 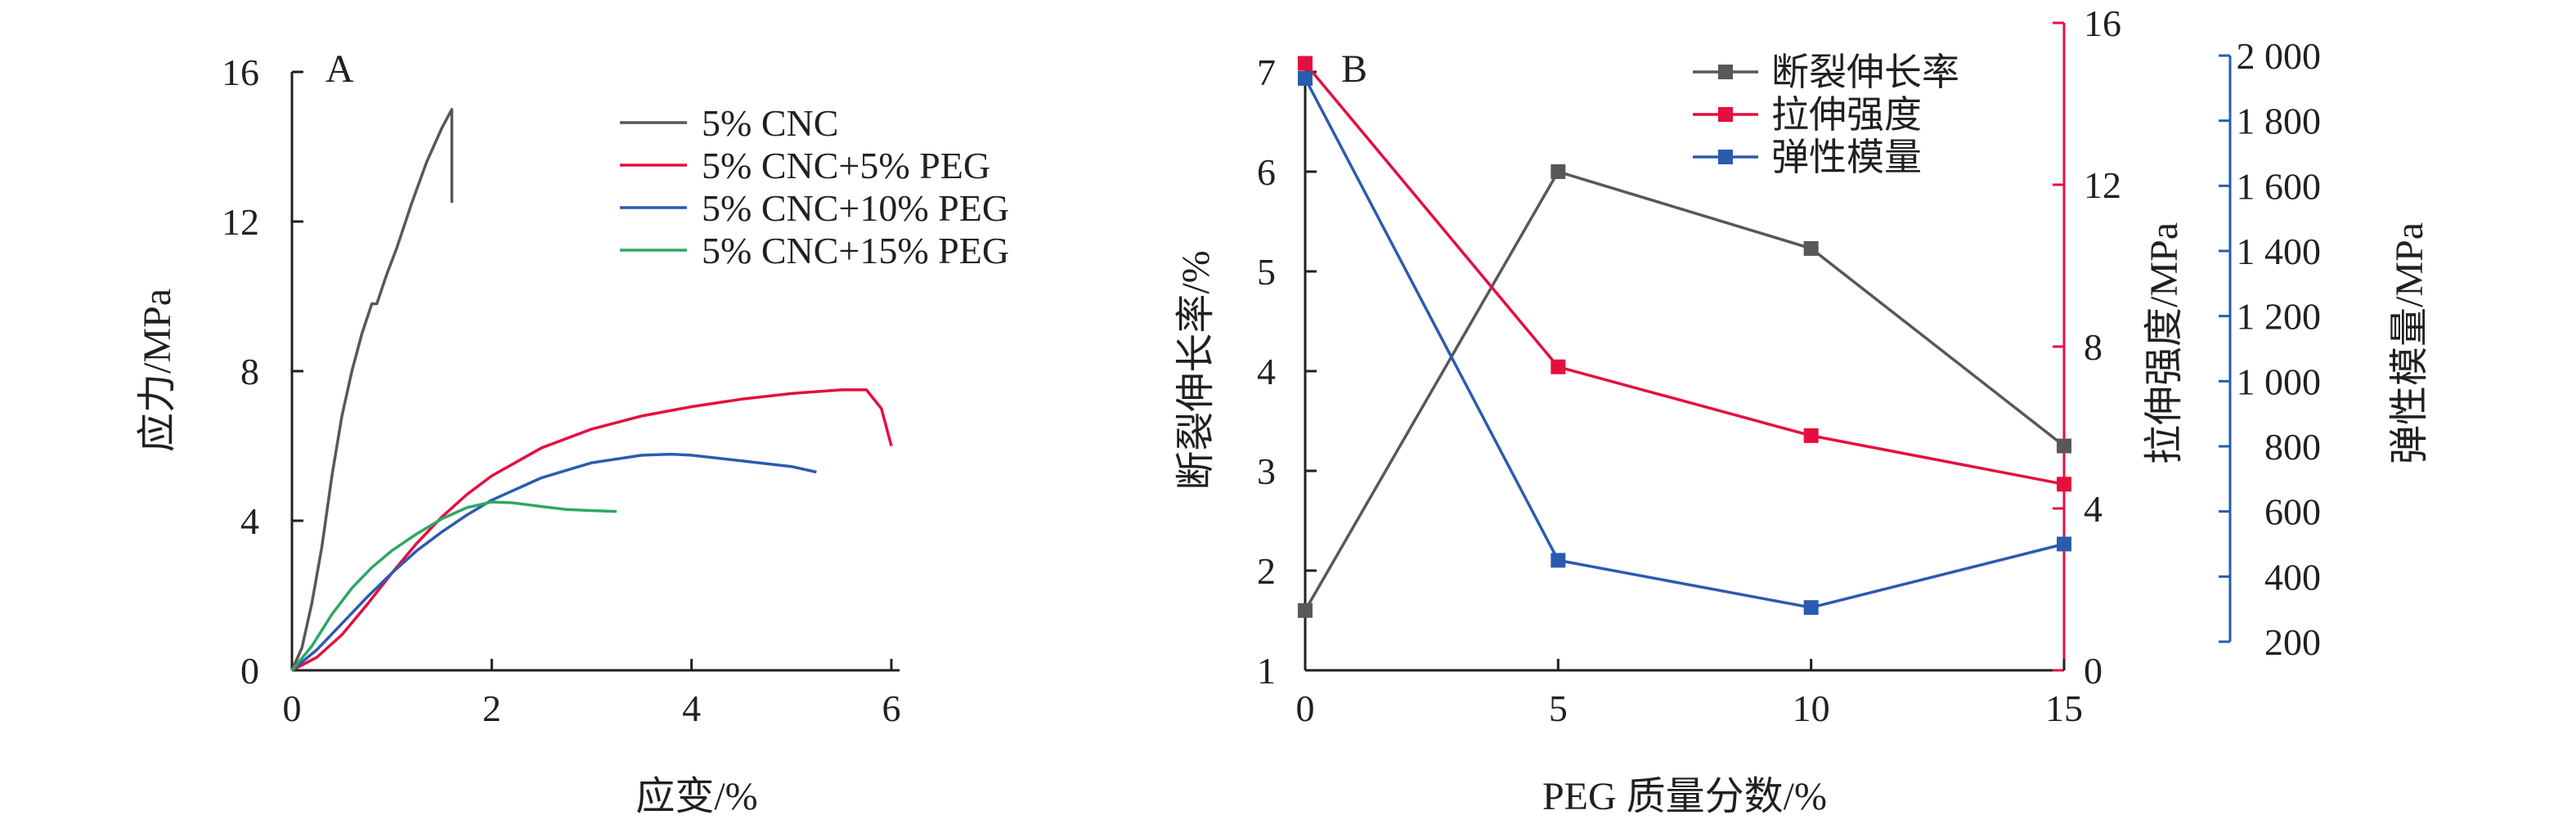 What do you see at coordinates (1847, 115) in the screenshot?
I see `legend-label: 拉伸强度` at bounding box center [1847, 115].